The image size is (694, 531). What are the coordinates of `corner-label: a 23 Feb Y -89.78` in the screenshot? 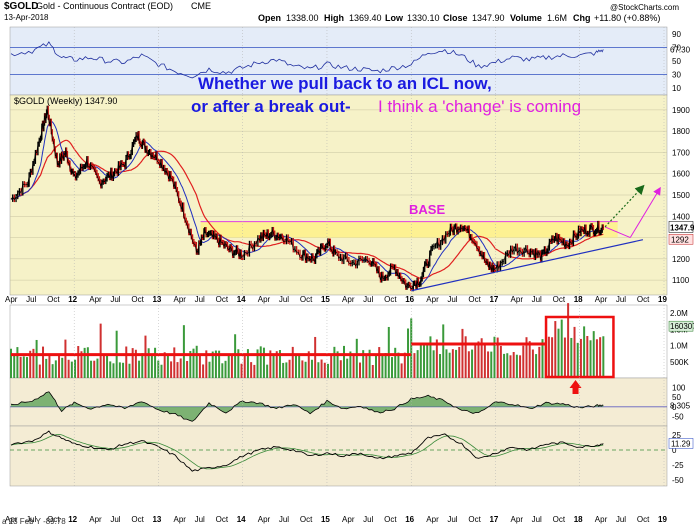 It's located at (34, 521).